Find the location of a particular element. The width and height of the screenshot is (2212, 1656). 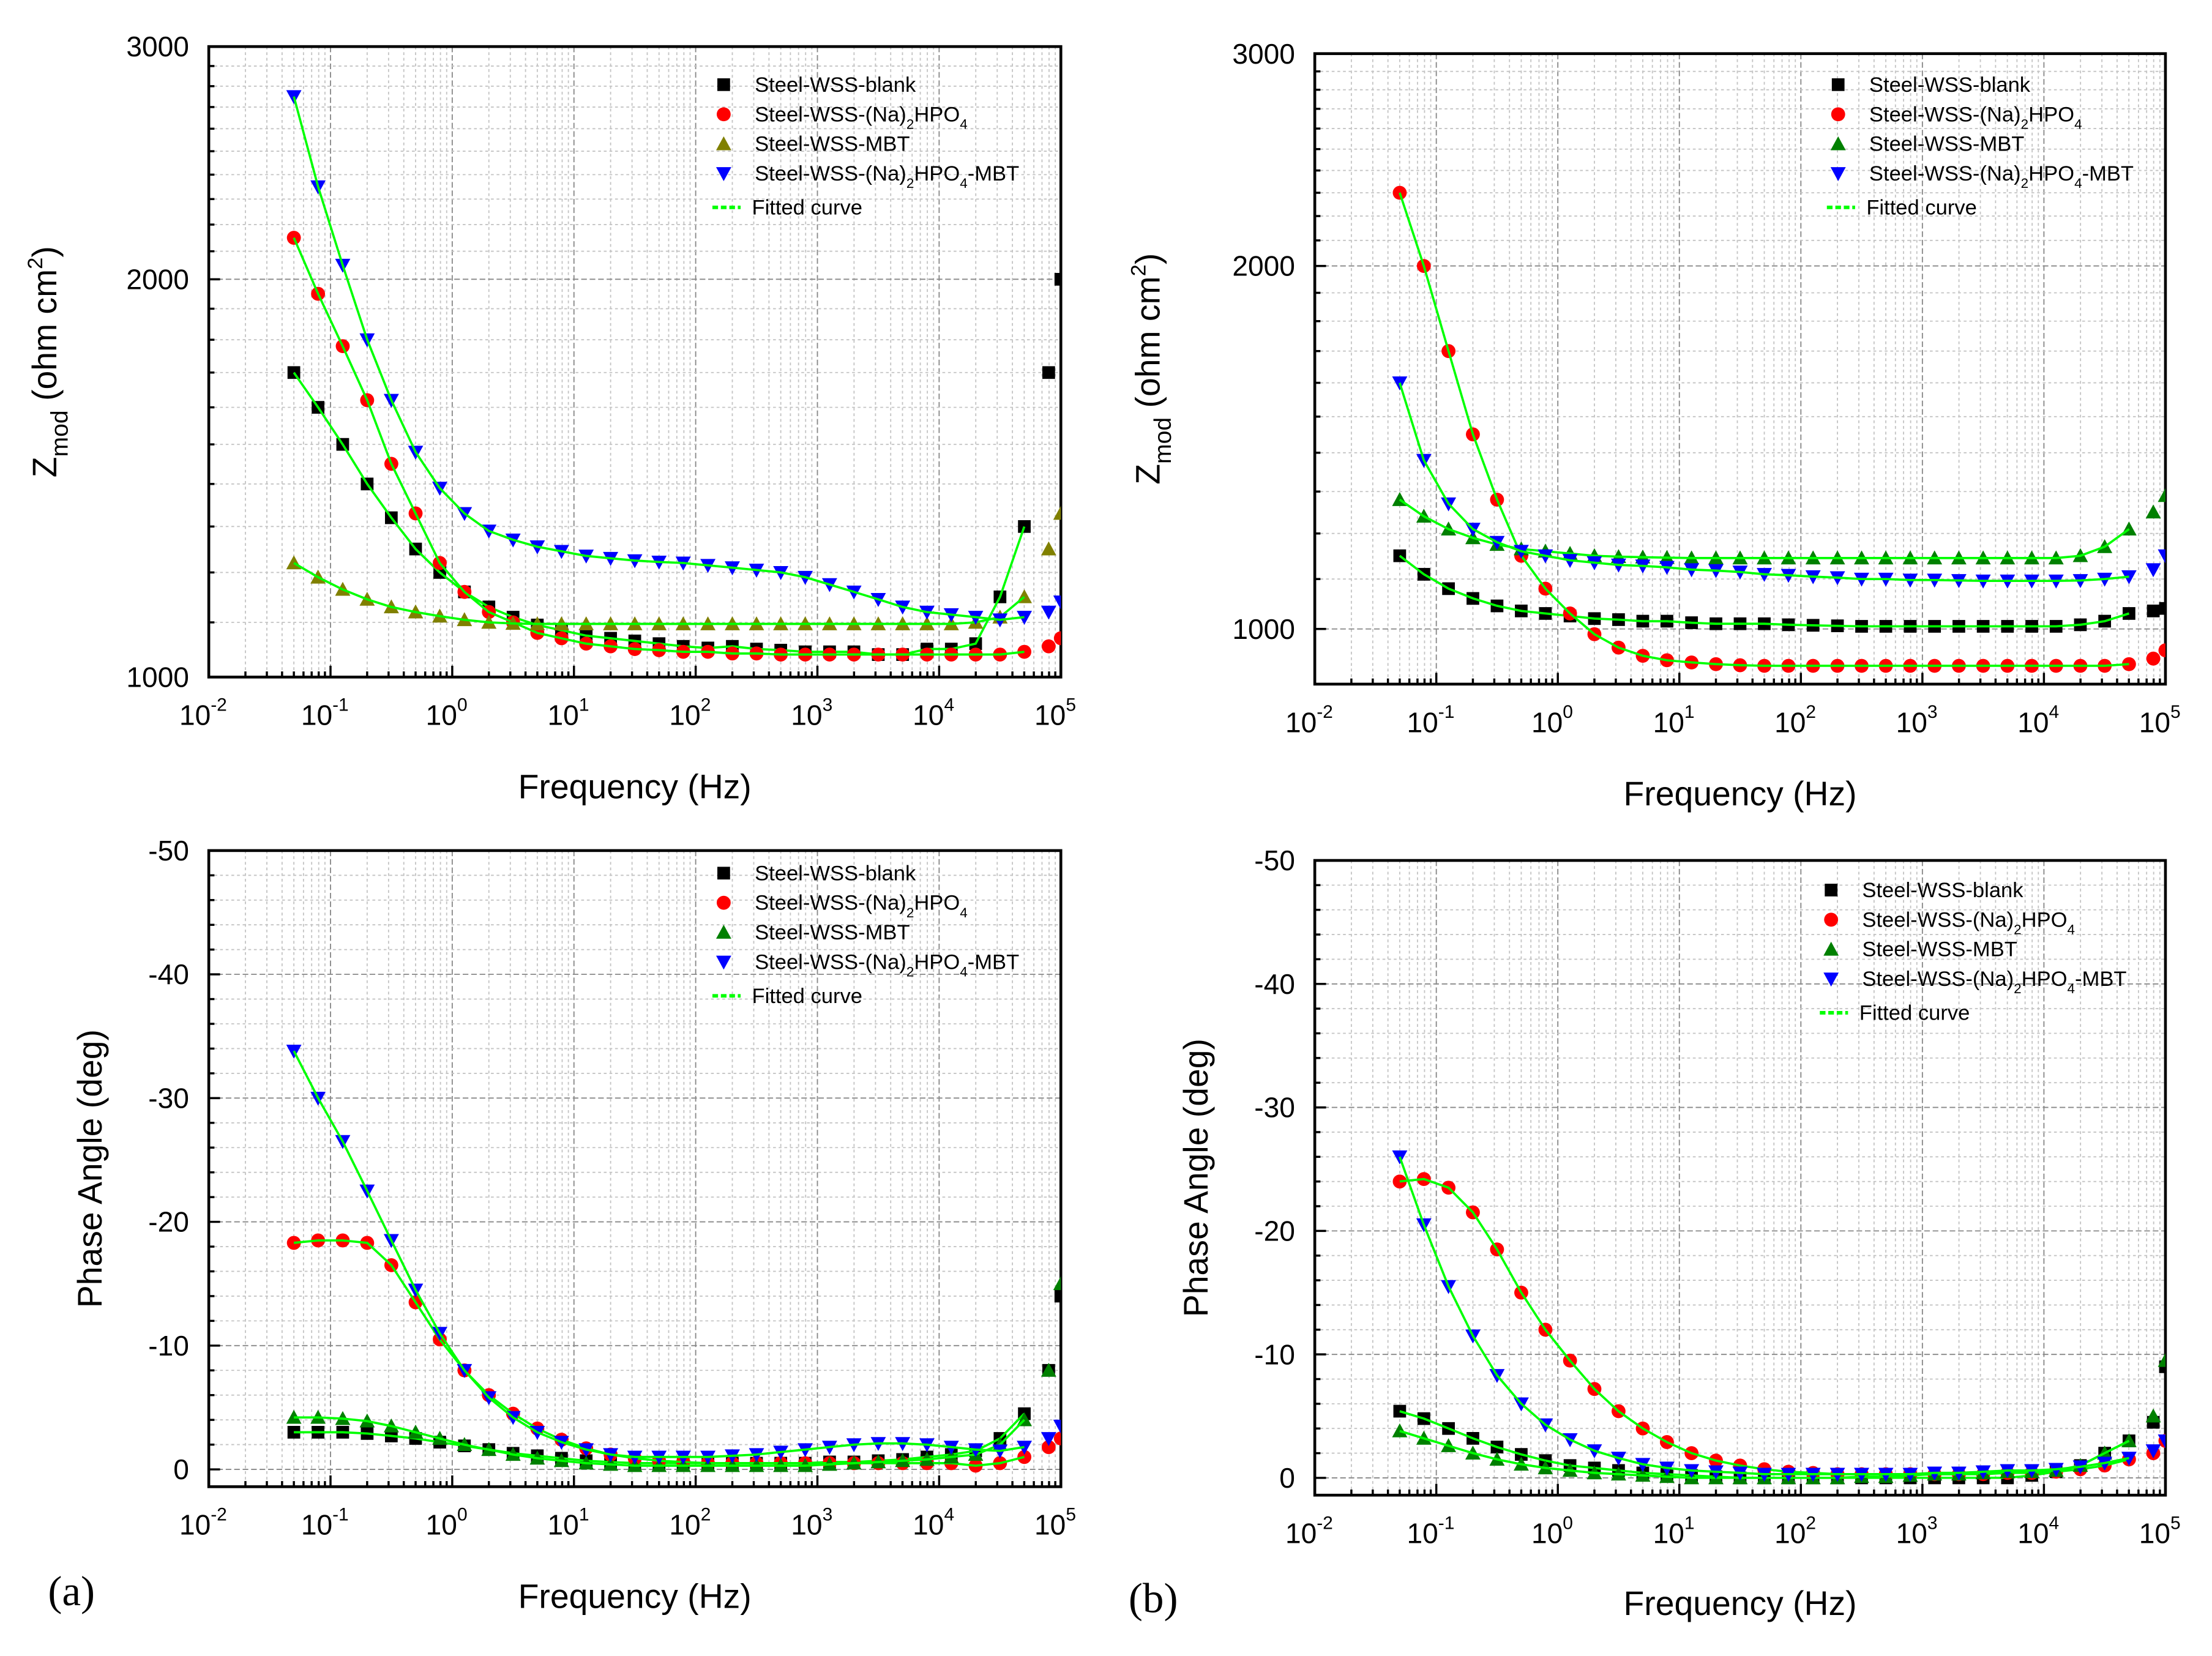

series-Steel-WSS-(Na)2HPO4 is located at coordinates (673, 446).